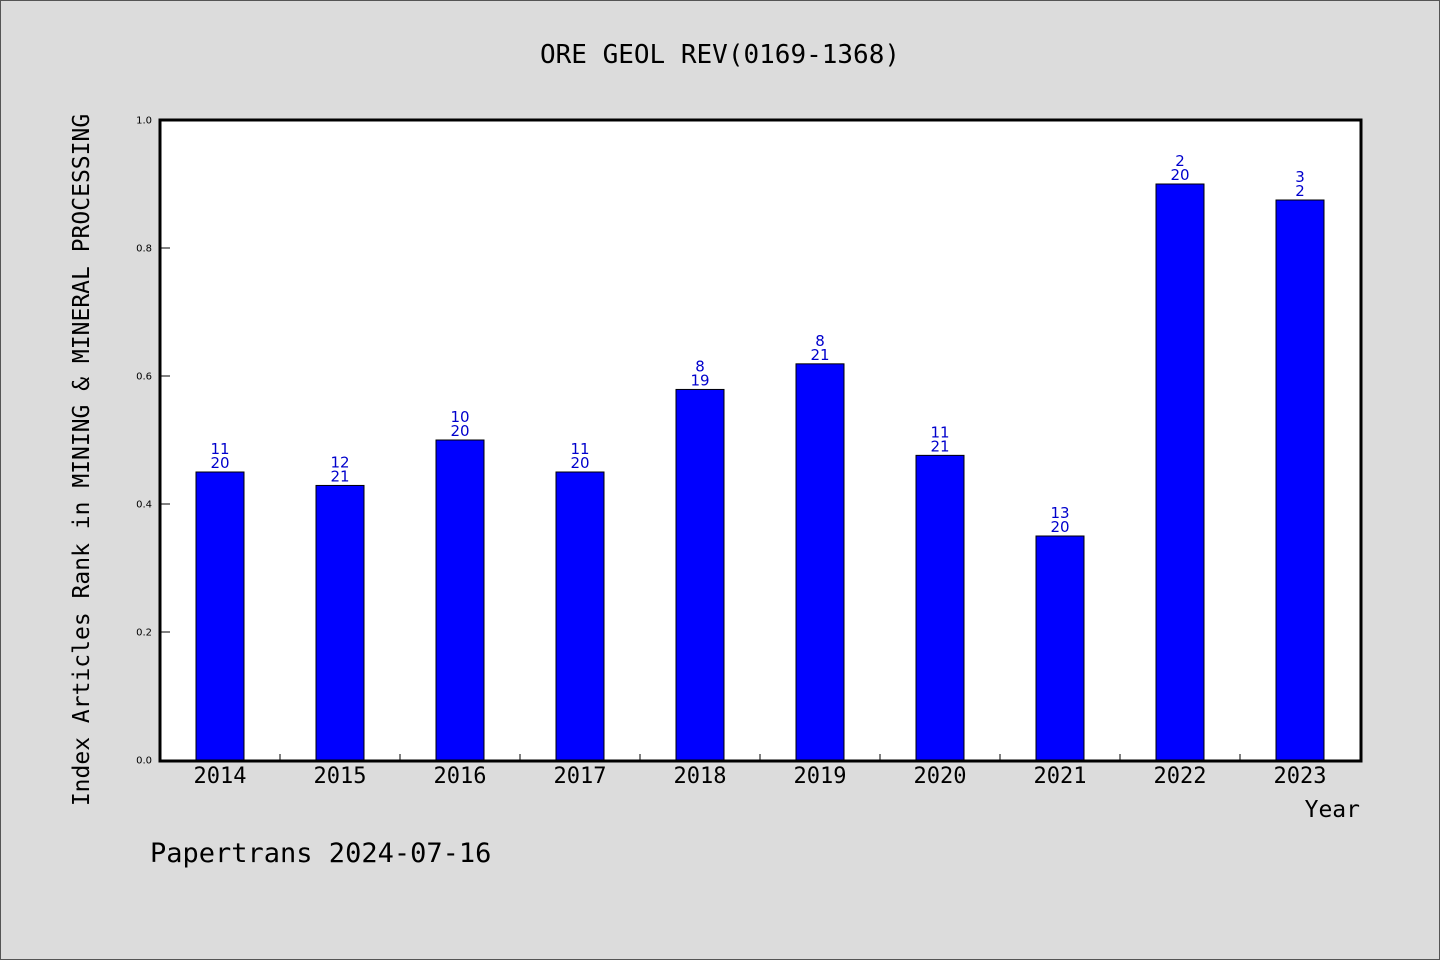 The image size is (1440, 960). I want to click on bar-2018, so click(700, 574).